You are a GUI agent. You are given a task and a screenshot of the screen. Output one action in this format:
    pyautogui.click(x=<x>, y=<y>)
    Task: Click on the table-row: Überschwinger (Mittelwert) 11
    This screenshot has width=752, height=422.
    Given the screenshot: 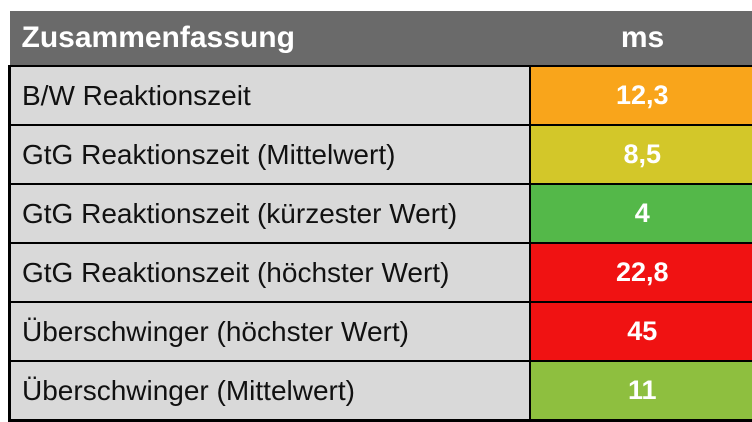 What is the action you would take?
    pyautogui.click(x=381, y=391)
    